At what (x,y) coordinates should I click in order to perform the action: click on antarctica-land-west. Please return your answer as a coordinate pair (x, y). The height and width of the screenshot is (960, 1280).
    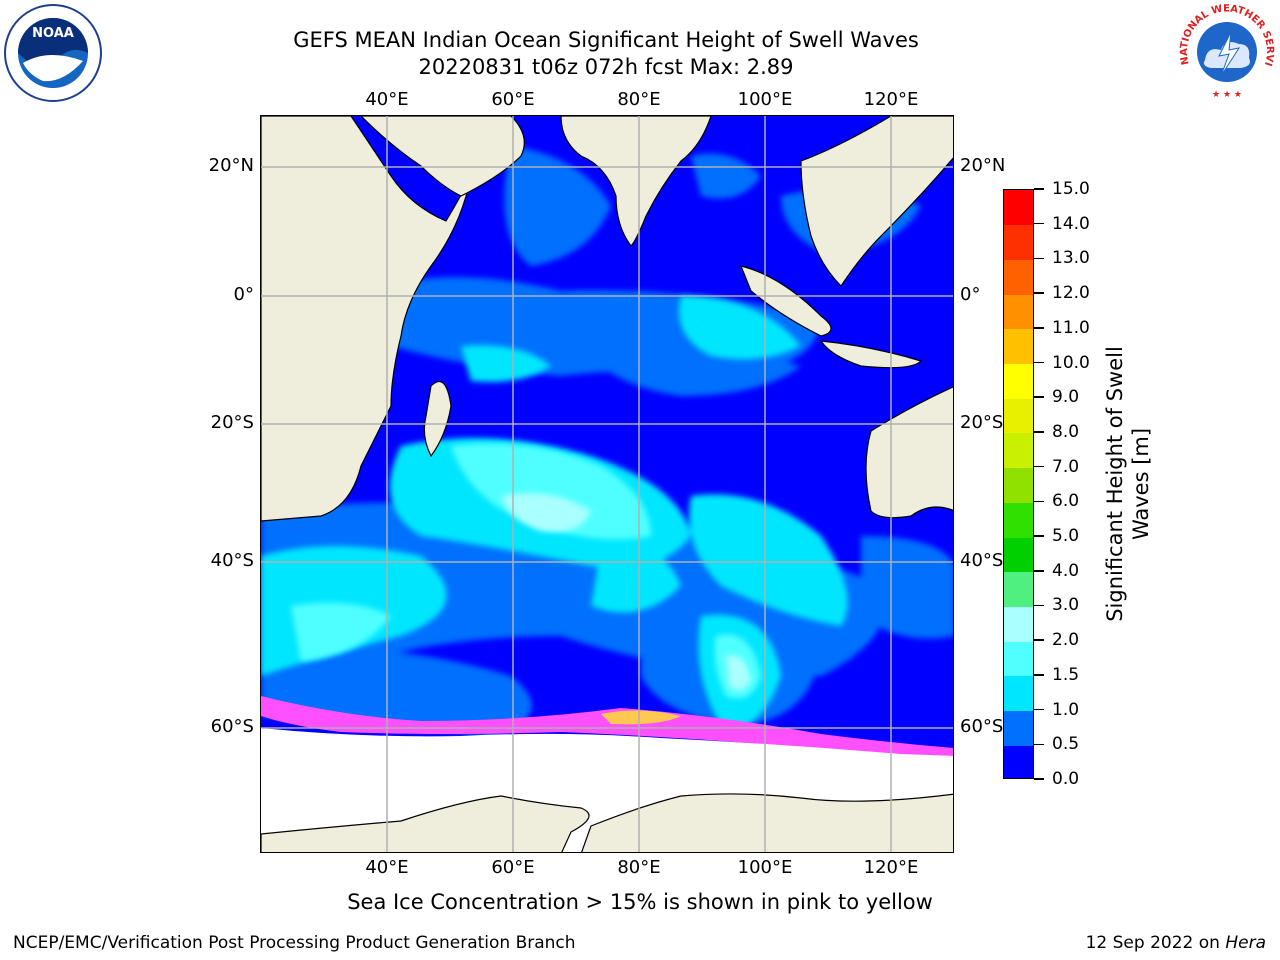
    Looking at the image, I should click on (425, 823).